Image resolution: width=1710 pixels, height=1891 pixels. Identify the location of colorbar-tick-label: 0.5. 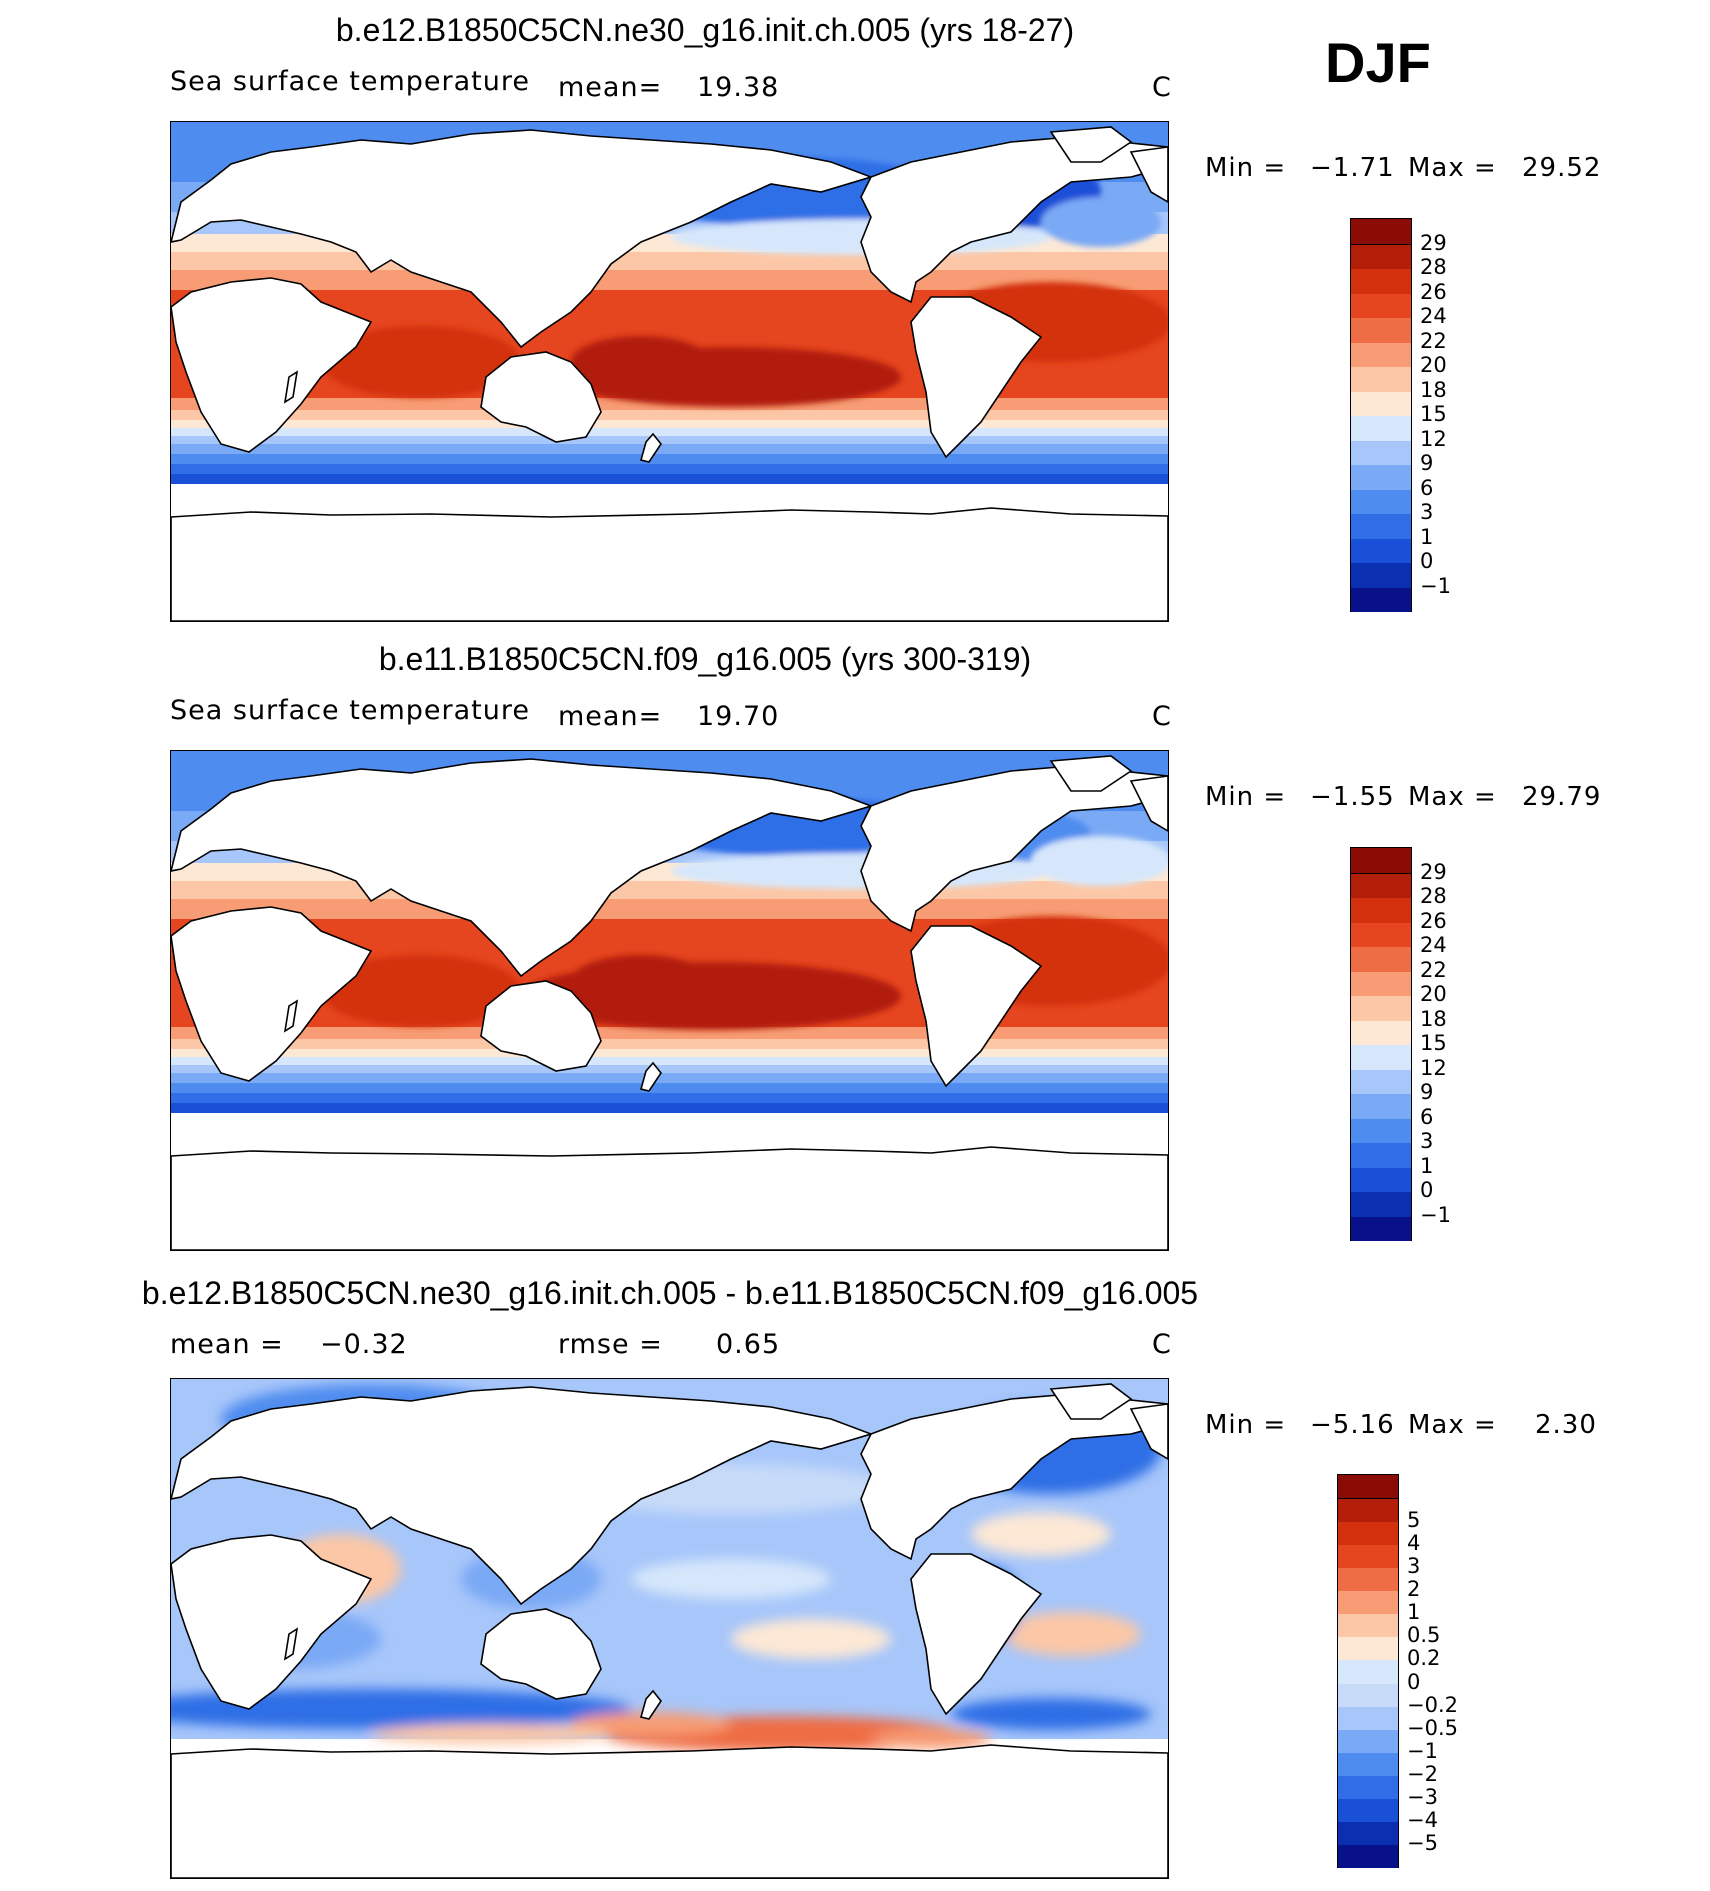
(1424, 1635).